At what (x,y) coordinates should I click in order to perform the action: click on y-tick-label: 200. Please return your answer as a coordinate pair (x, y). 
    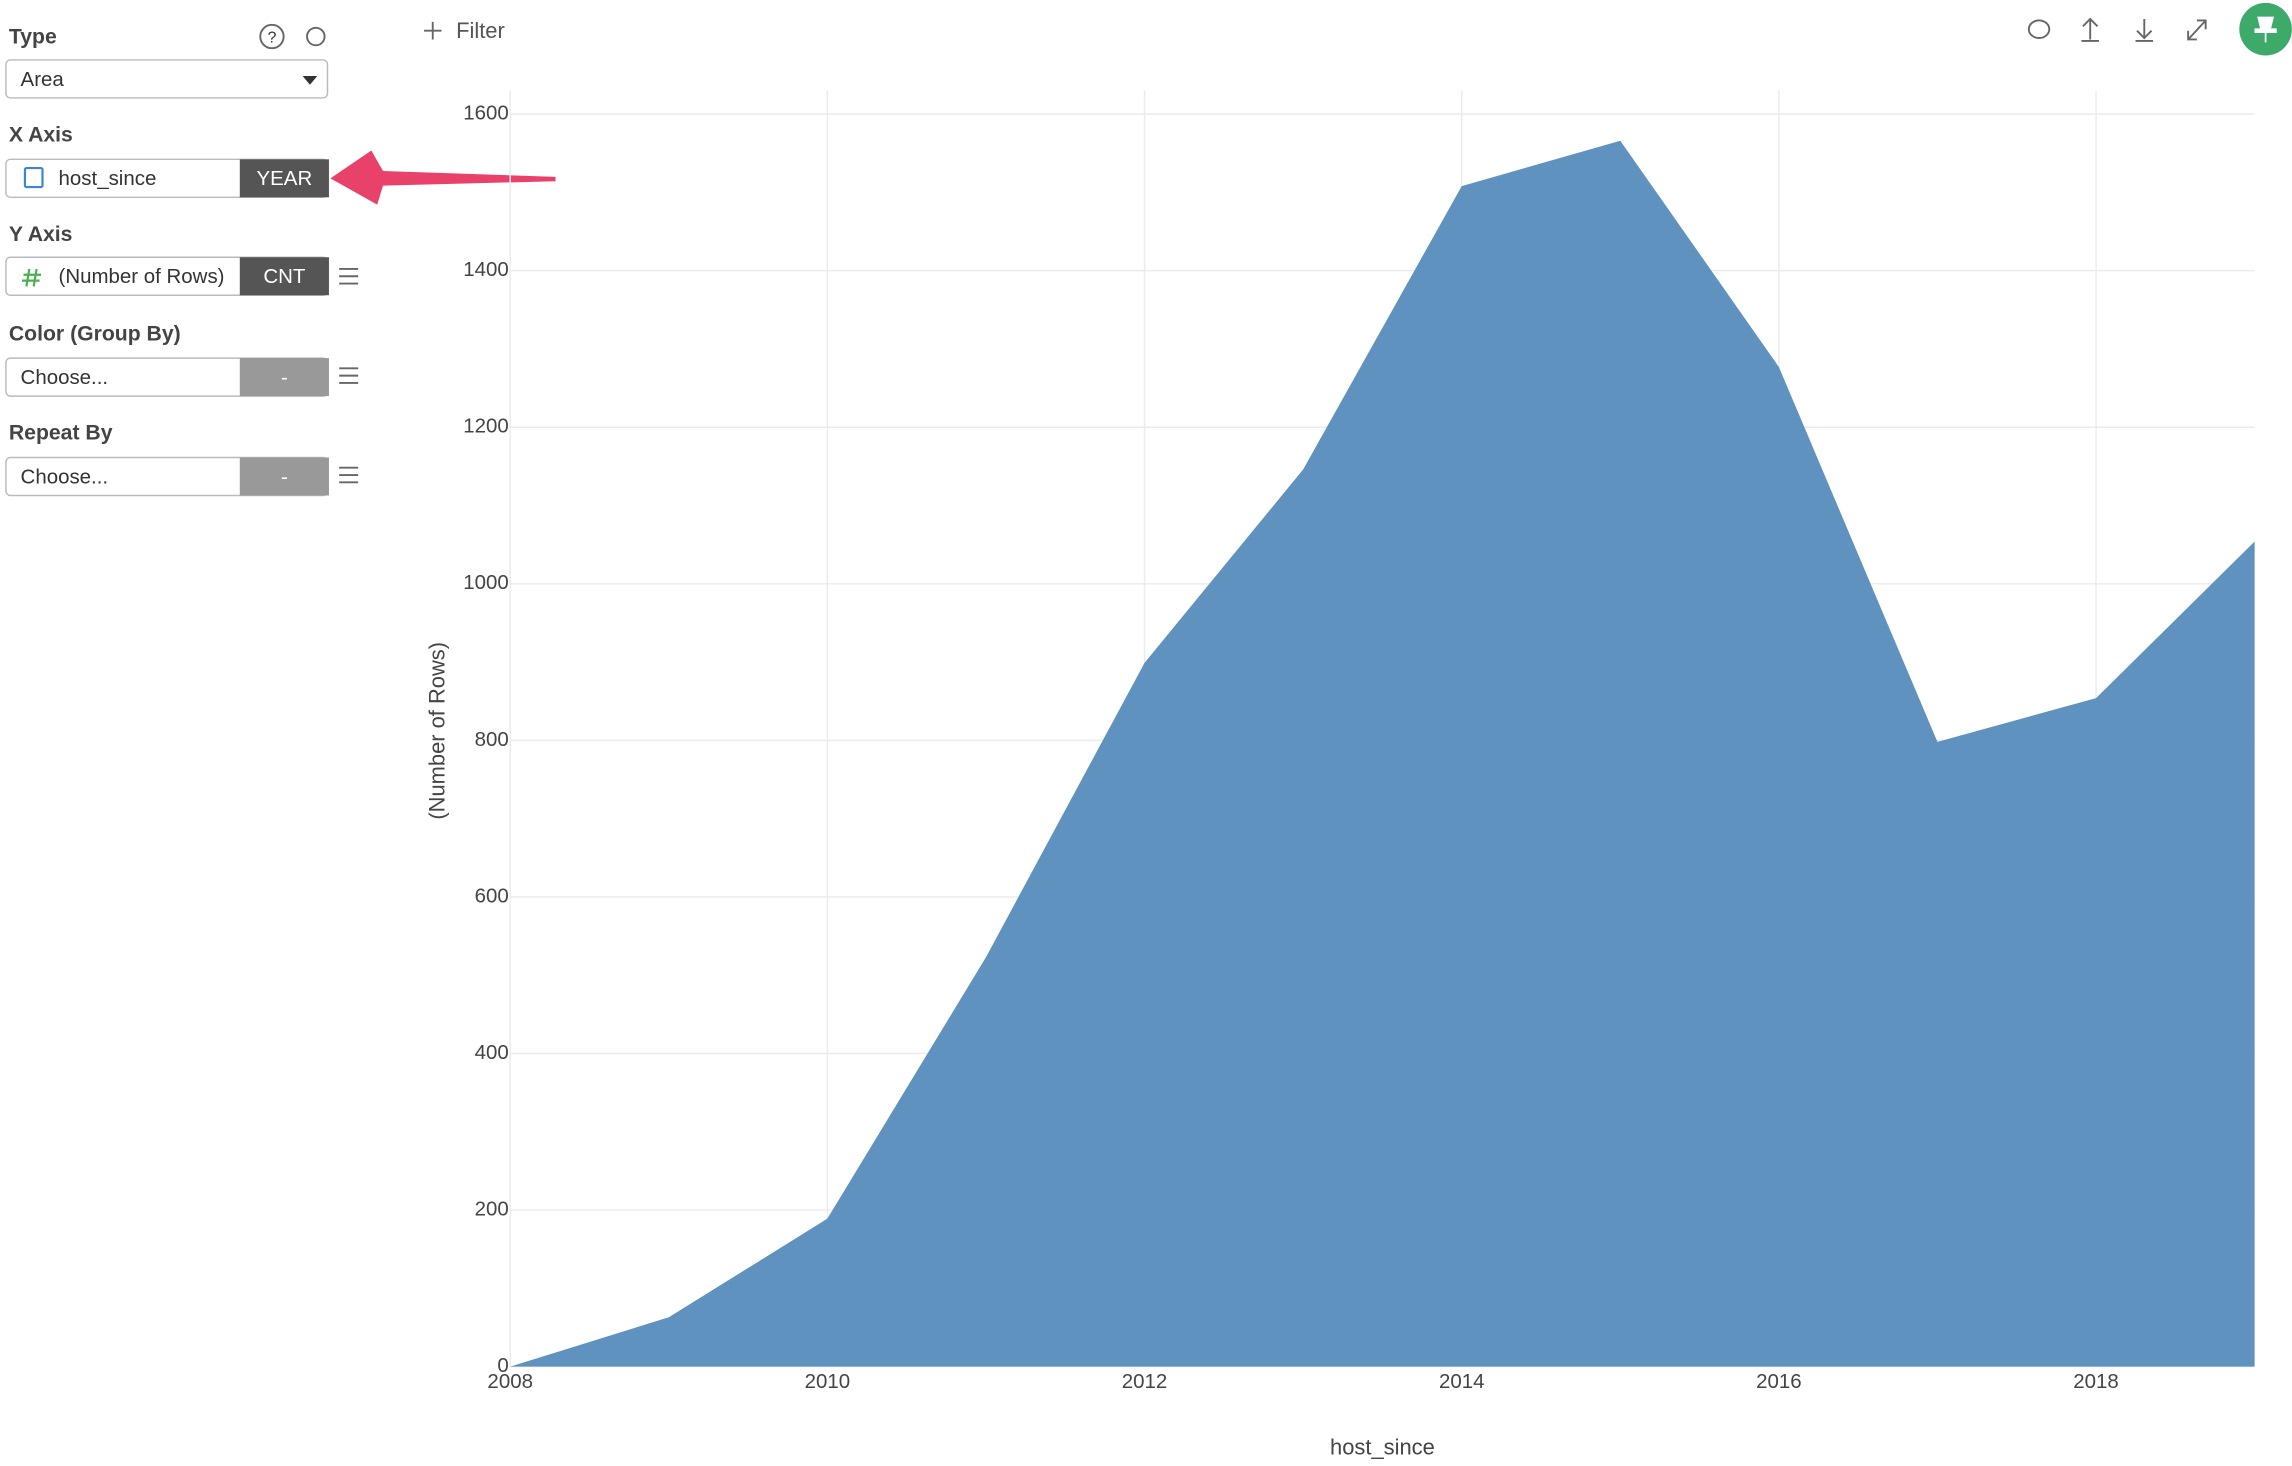
    Looking at the image, I should click on (492, 1208).